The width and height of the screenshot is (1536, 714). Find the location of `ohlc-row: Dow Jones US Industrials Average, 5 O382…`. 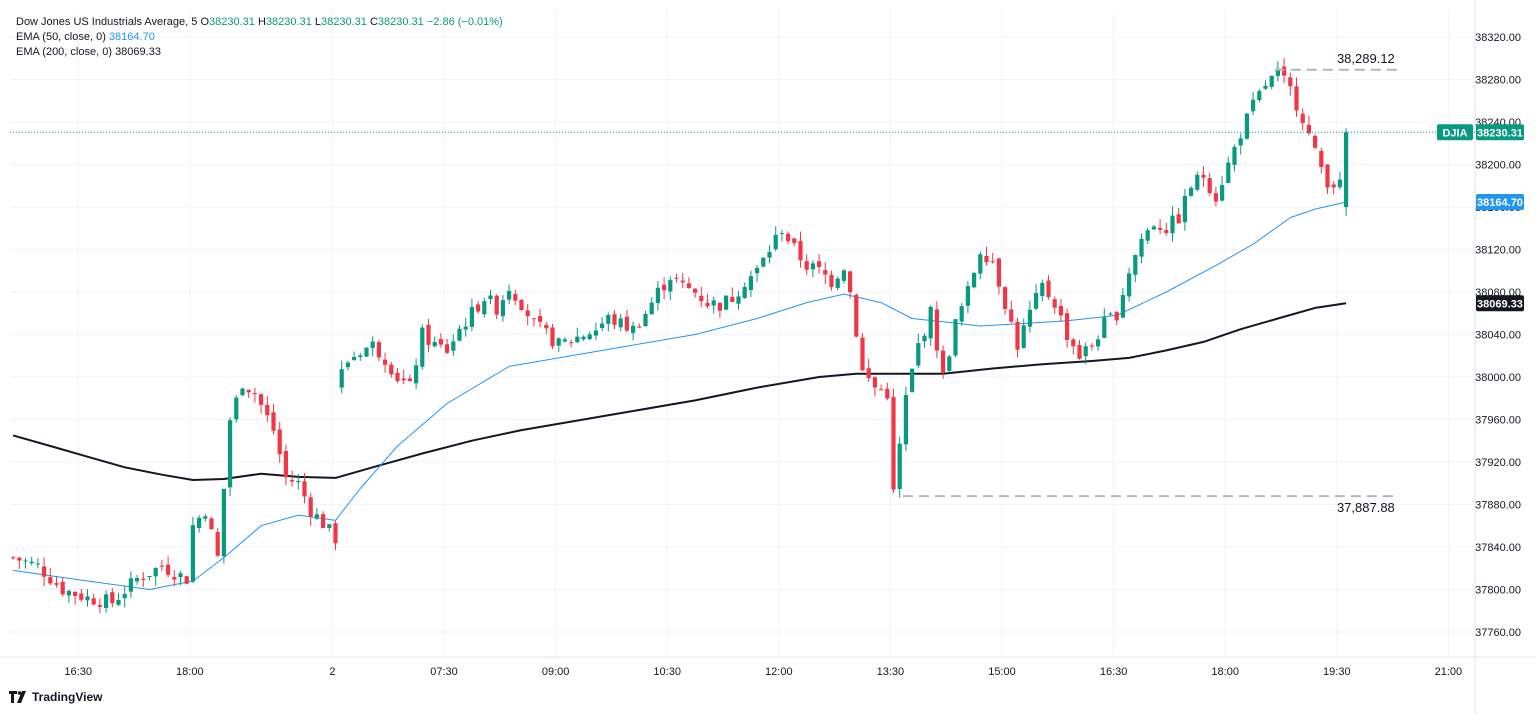

ohlc-row: Dow Jones US Industrials Average, 5 O382… is located at coordinates (259, 22).